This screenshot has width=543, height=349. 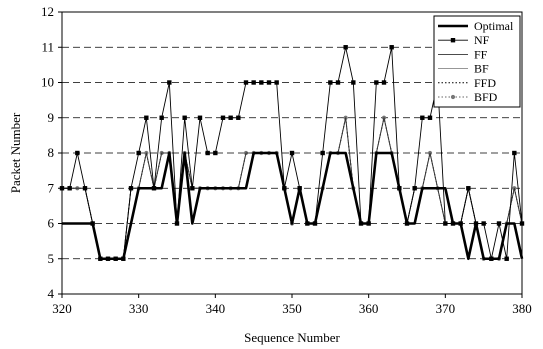 What do you see at coordinates (453, 40) in the screenshot?
I see `legend-marker-nf` at bounding box center [453, 40].